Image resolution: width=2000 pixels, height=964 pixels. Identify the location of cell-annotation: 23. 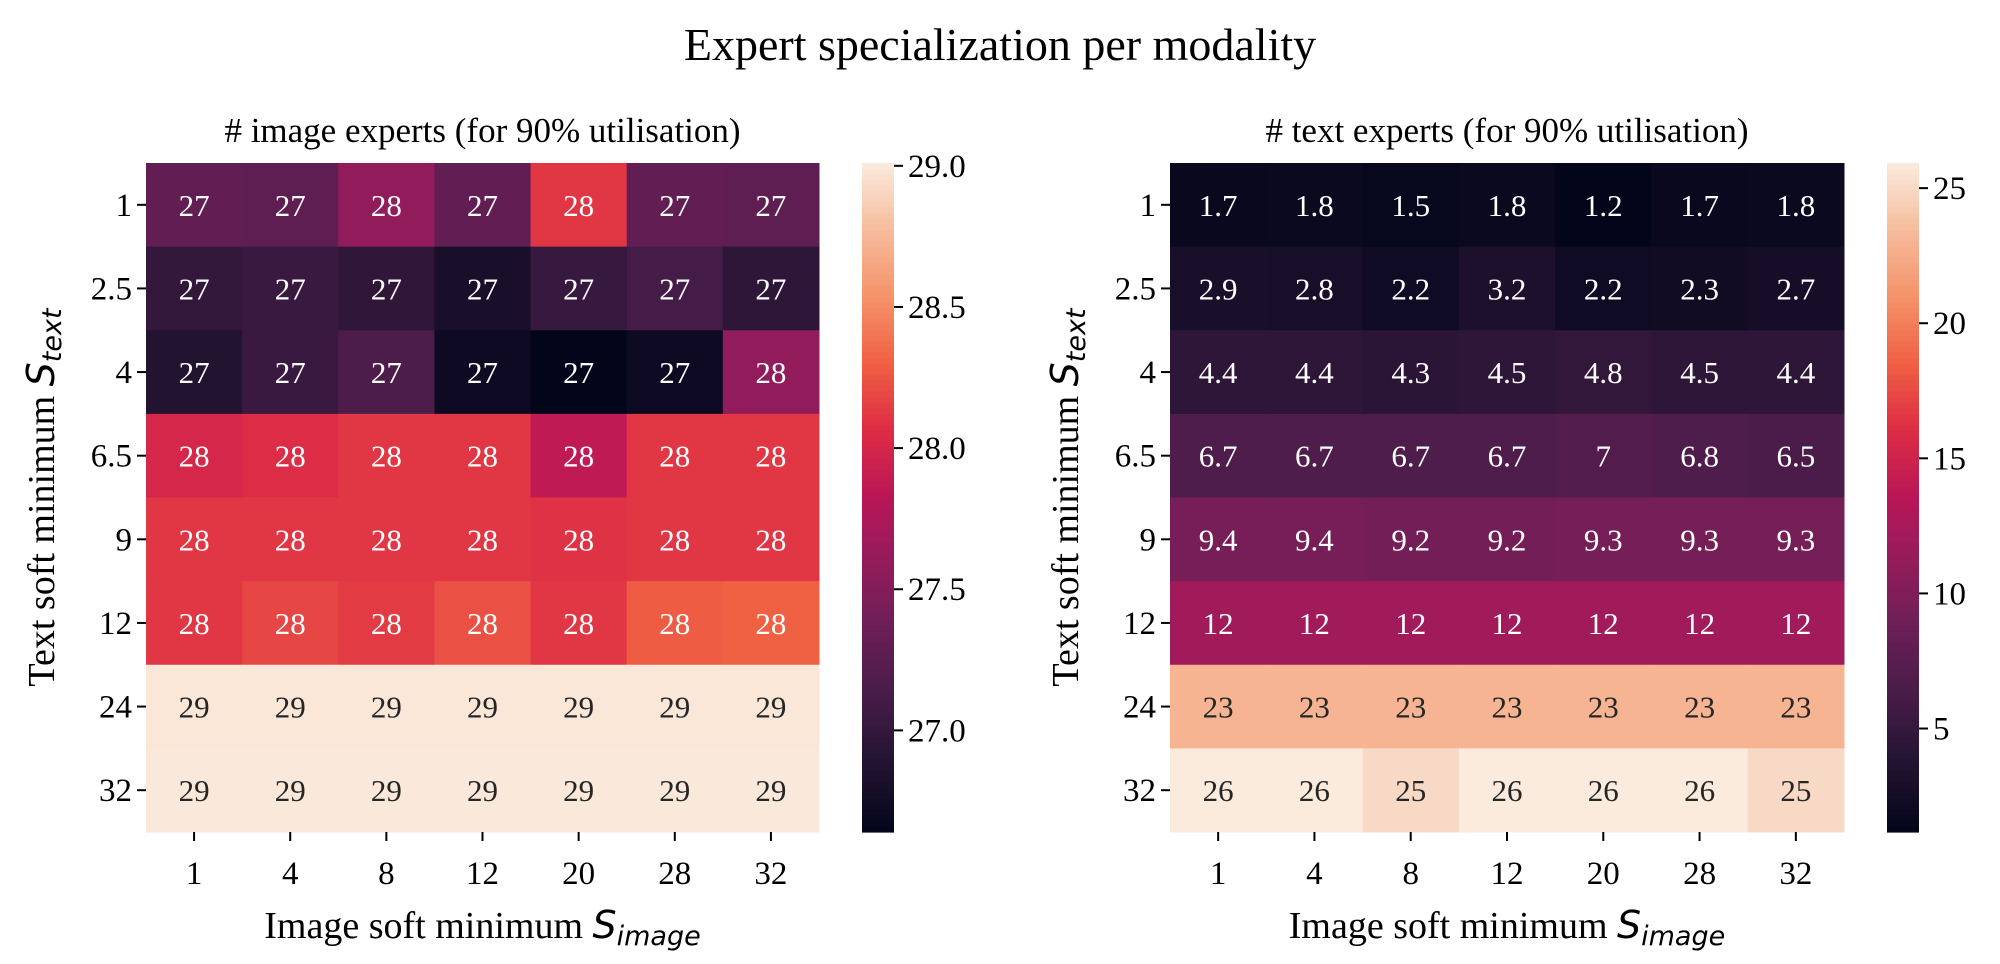
(1795, 707).